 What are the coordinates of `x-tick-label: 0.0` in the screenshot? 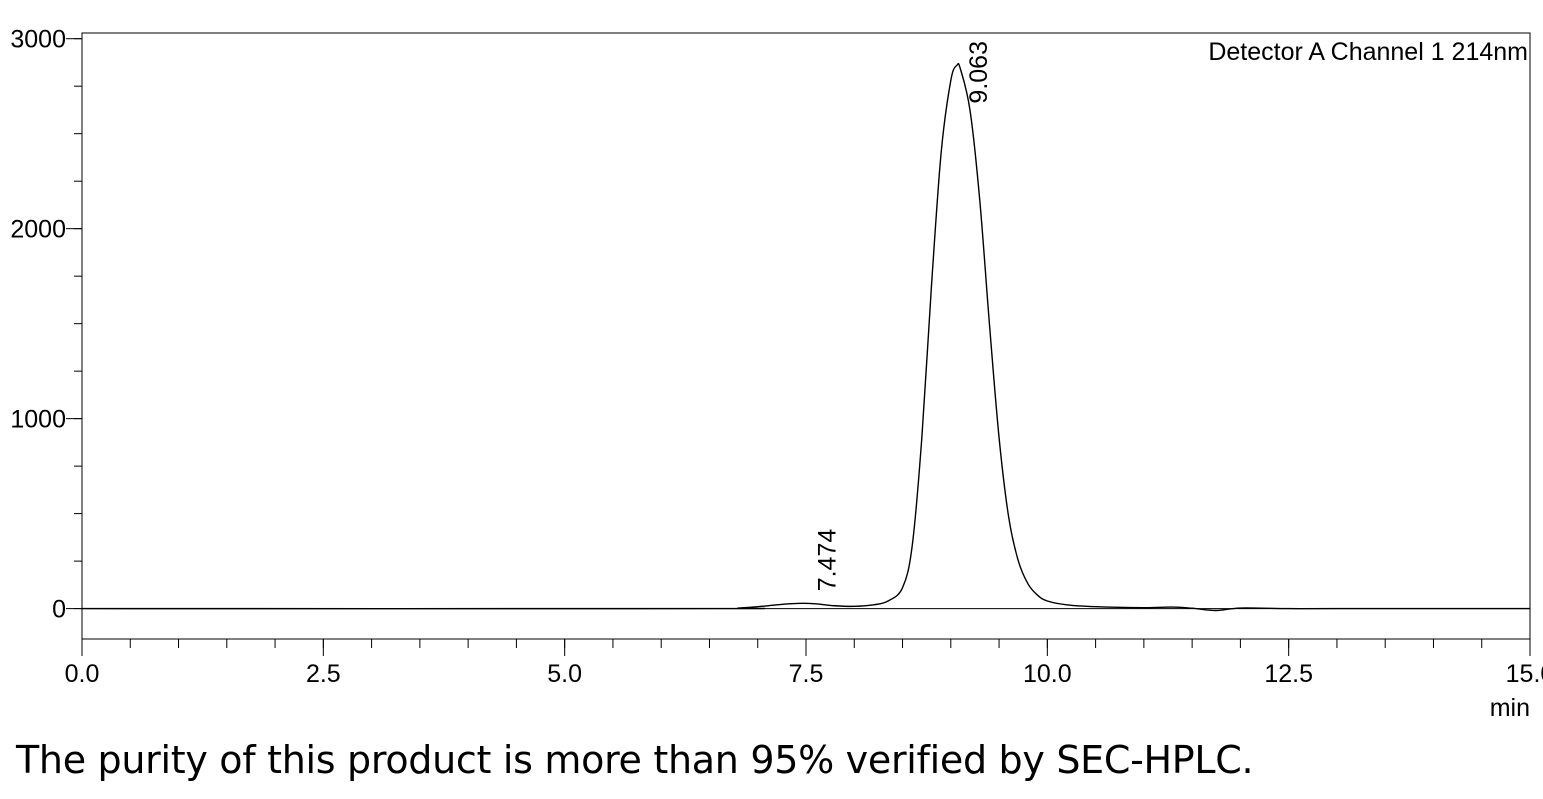 It's located at (82, 674).